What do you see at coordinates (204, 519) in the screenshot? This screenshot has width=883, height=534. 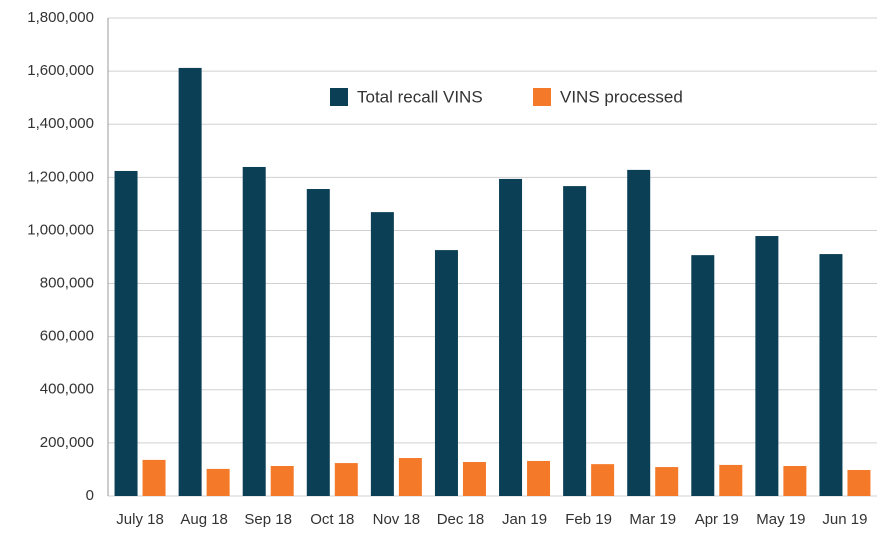 I see `x-tick-label: Aug 18` at bounding box center [204, 519].